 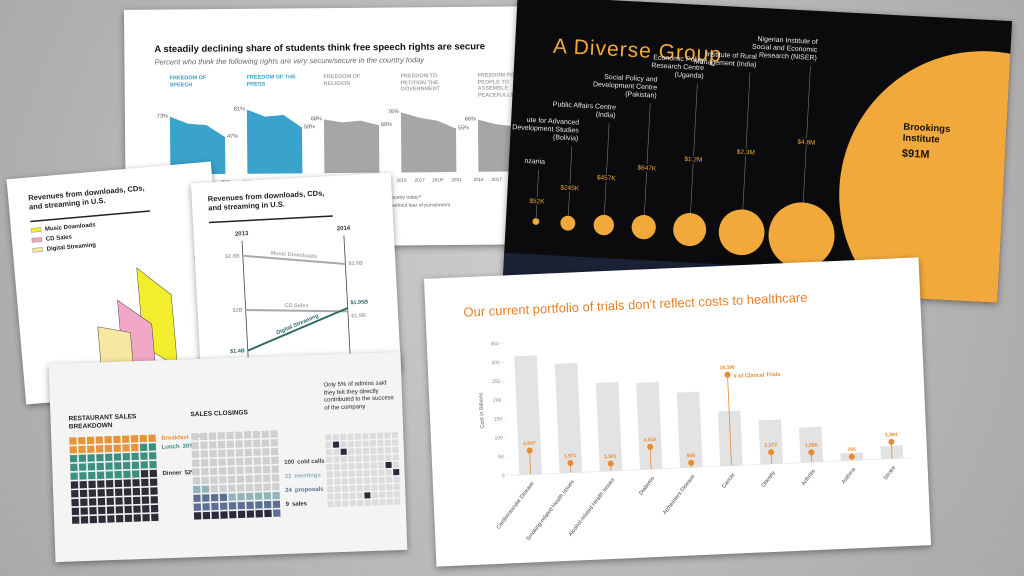 What do you see at coordinates (438, 179) in the screenshot?
I see `x-tick-label: 2019*` at bounding box center [438, 179].